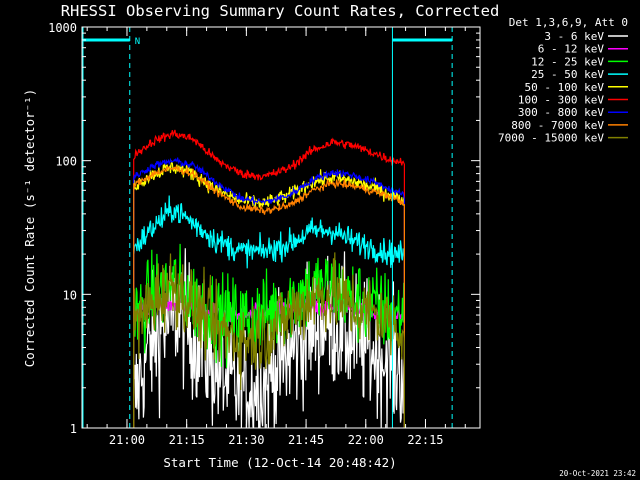 The width and height of the screenshot is (640, 480). Describe the element at coordinates (425, 440) in the screenshot. I see `x-tick-label: 22:15` at that location.